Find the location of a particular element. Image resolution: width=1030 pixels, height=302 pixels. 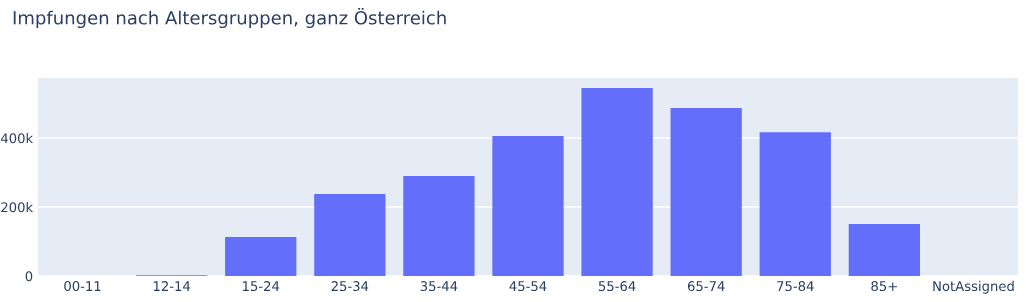

x-tick-label: 15-24 is located at coordinates (261, 286).